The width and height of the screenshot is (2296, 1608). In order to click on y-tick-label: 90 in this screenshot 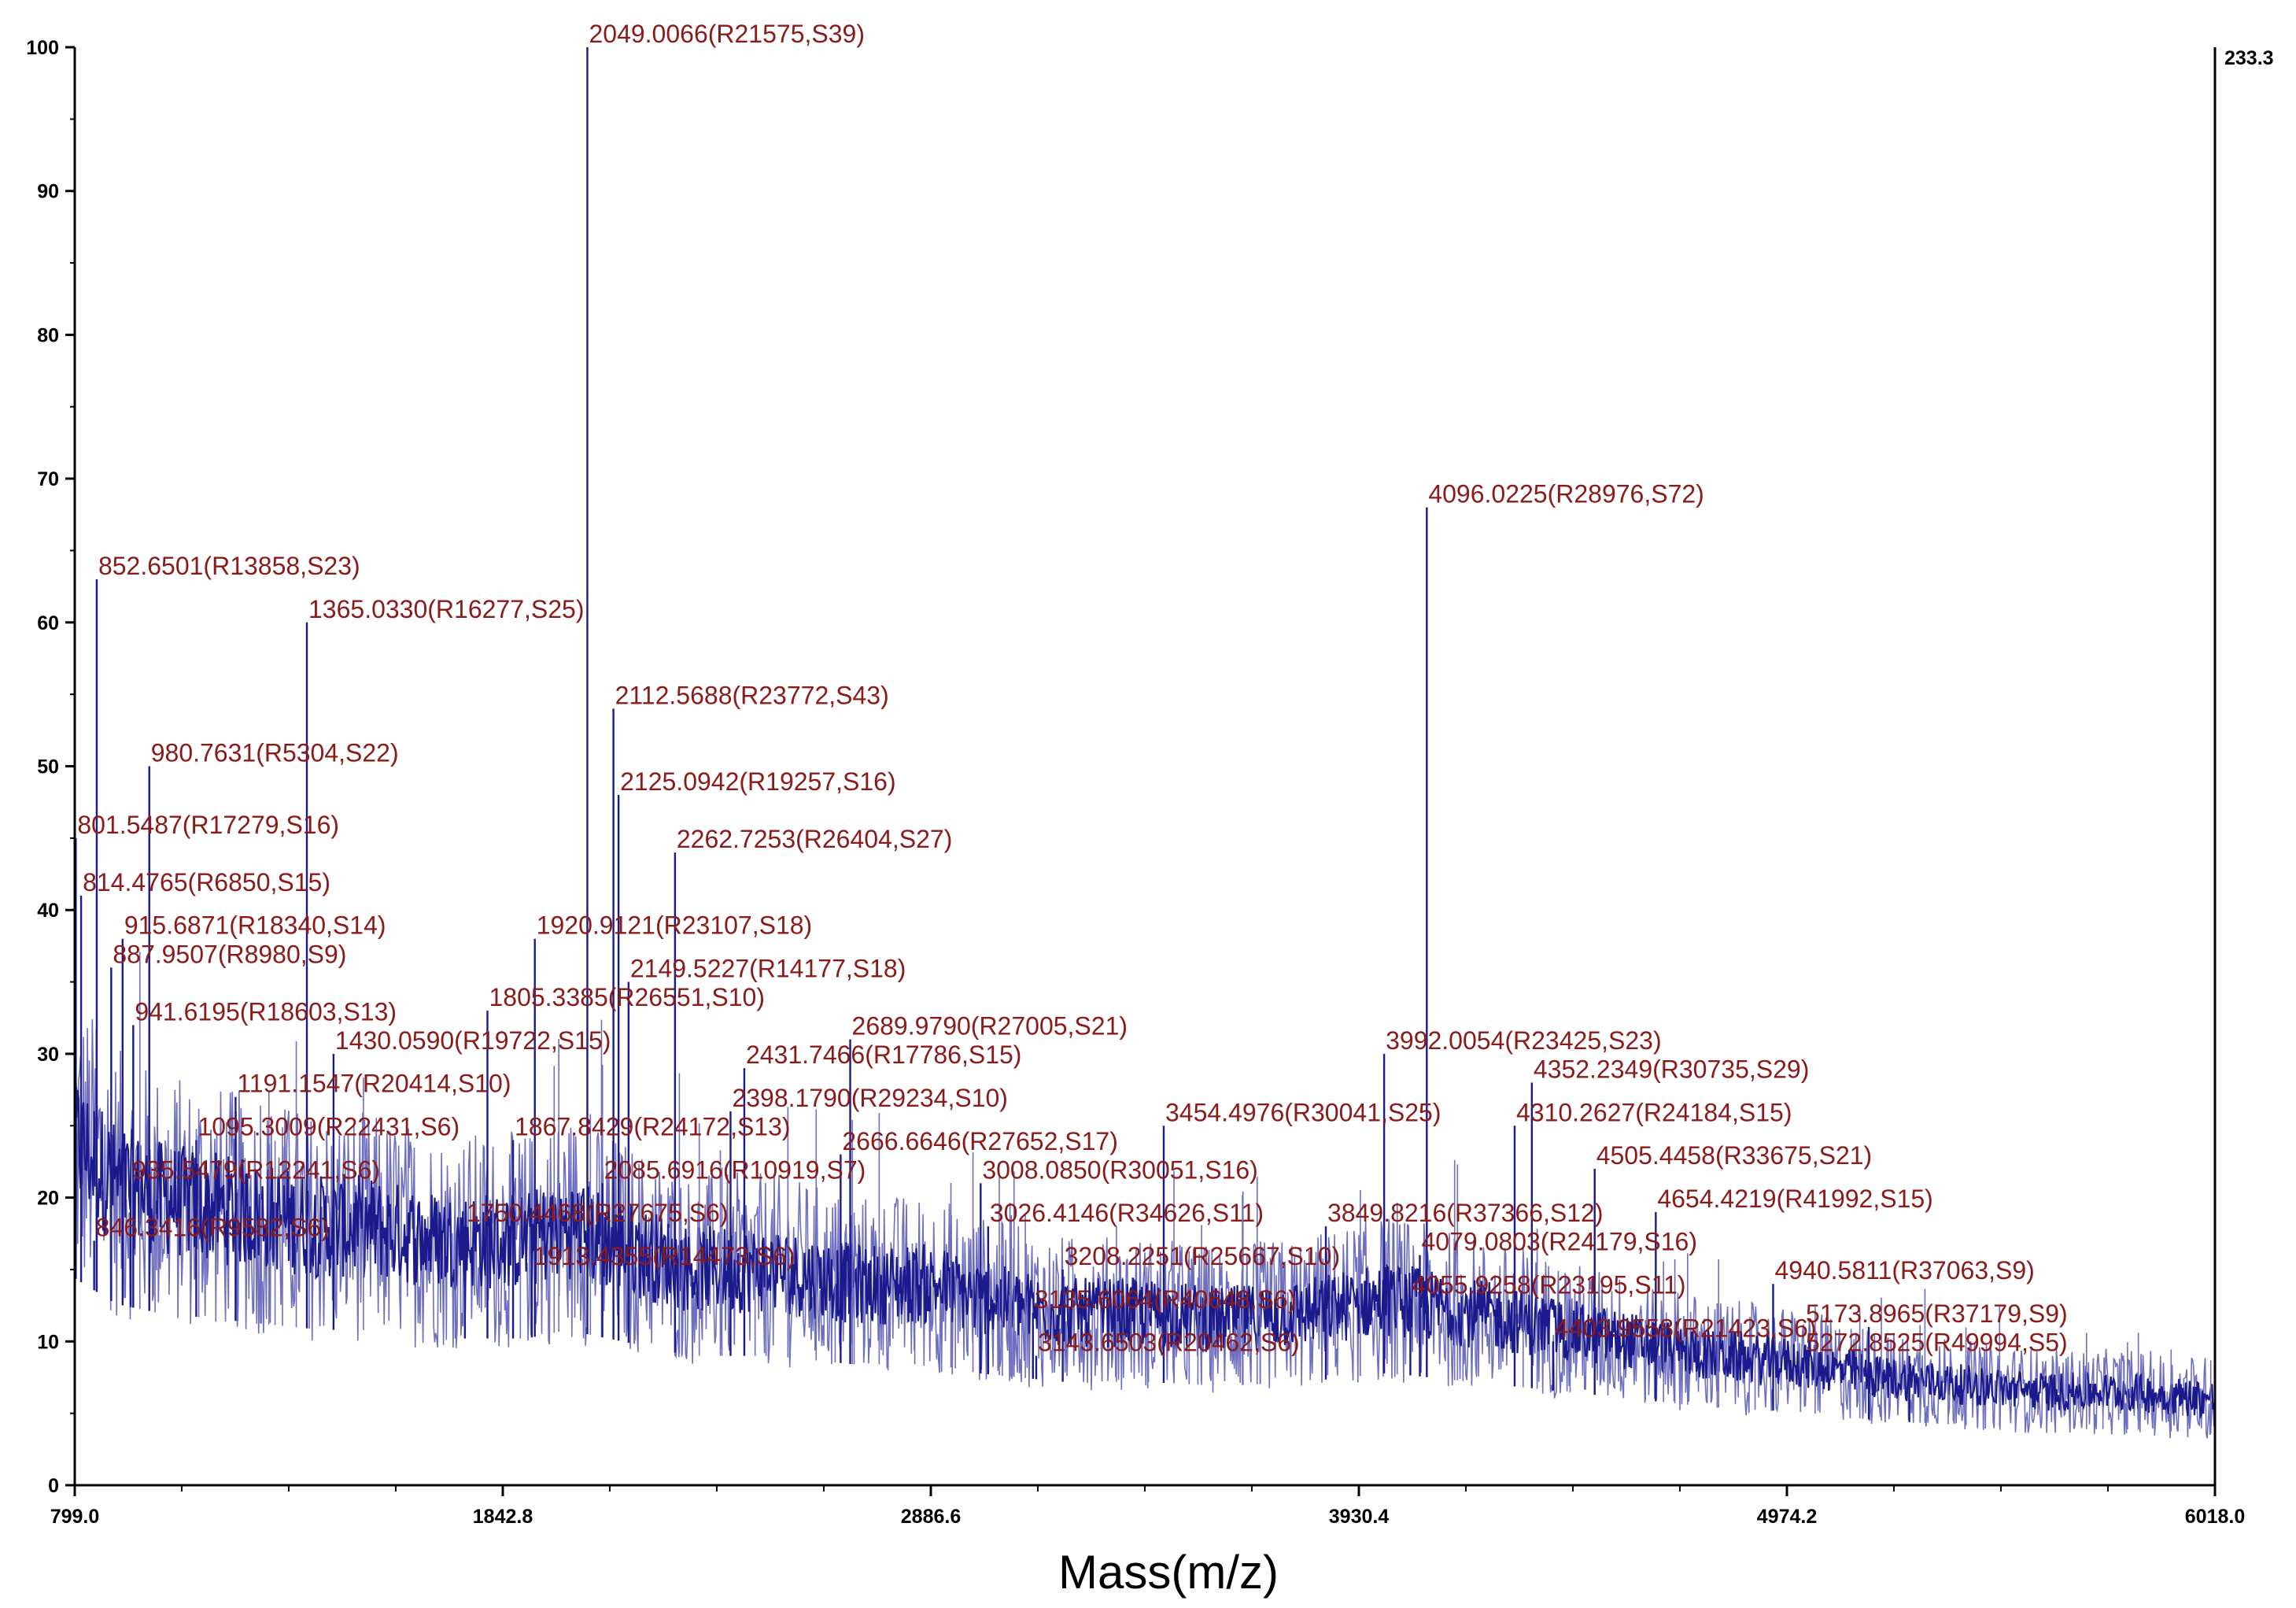, I will do `click(48, 192)`.